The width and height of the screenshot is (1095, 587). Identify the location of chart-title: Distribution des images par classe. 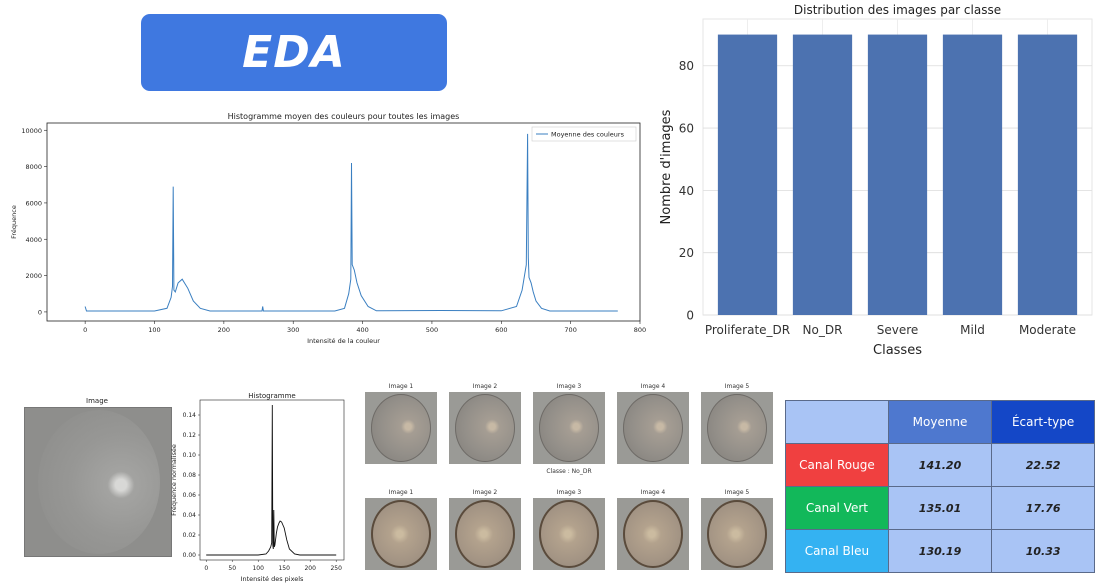
(897, 10).